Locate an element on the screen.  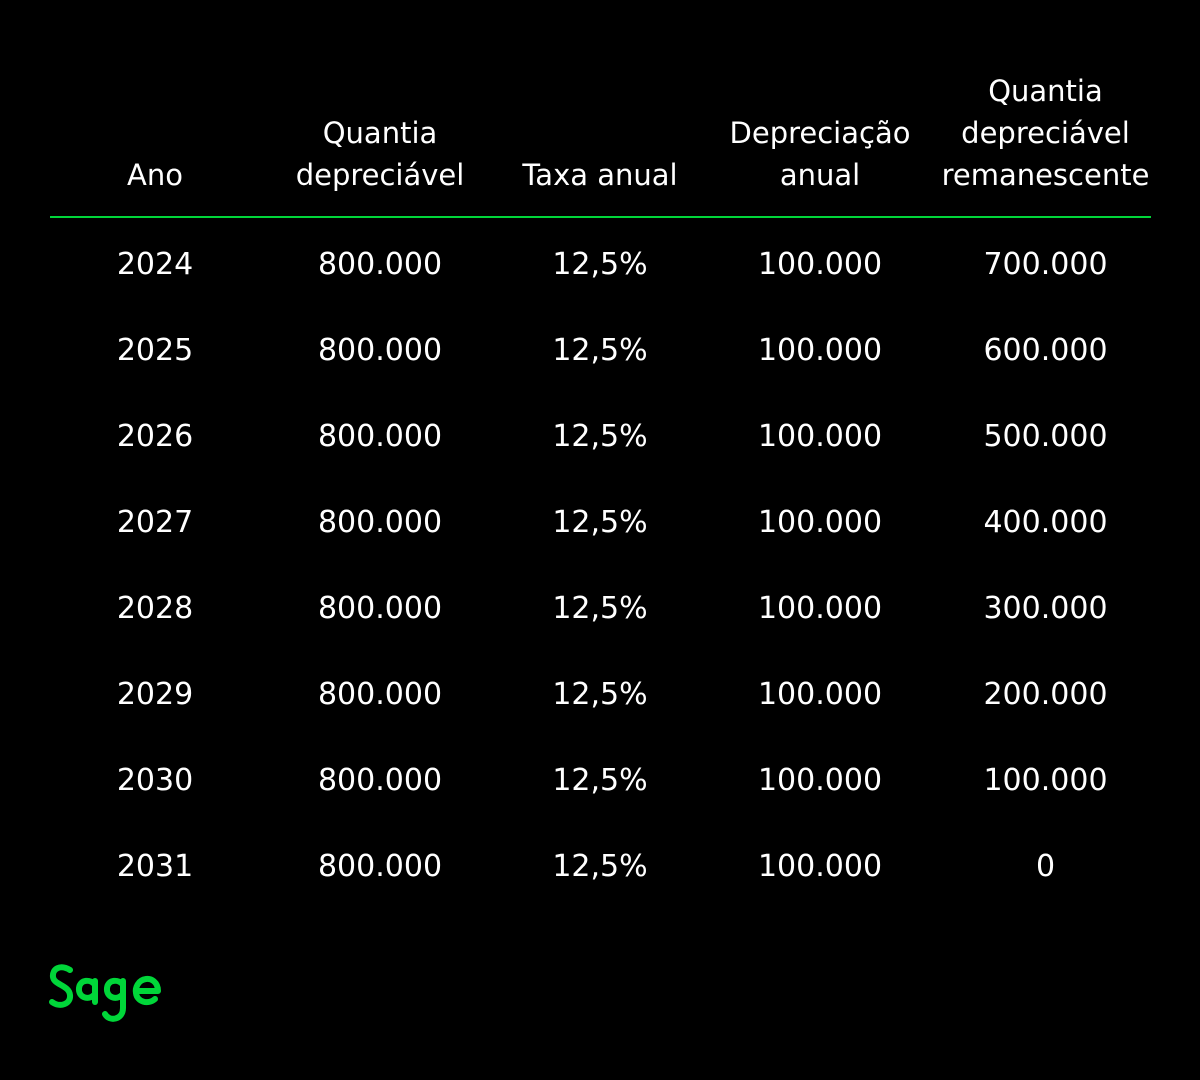
cell-ano: 2029 is located at coordinates (155, 694).